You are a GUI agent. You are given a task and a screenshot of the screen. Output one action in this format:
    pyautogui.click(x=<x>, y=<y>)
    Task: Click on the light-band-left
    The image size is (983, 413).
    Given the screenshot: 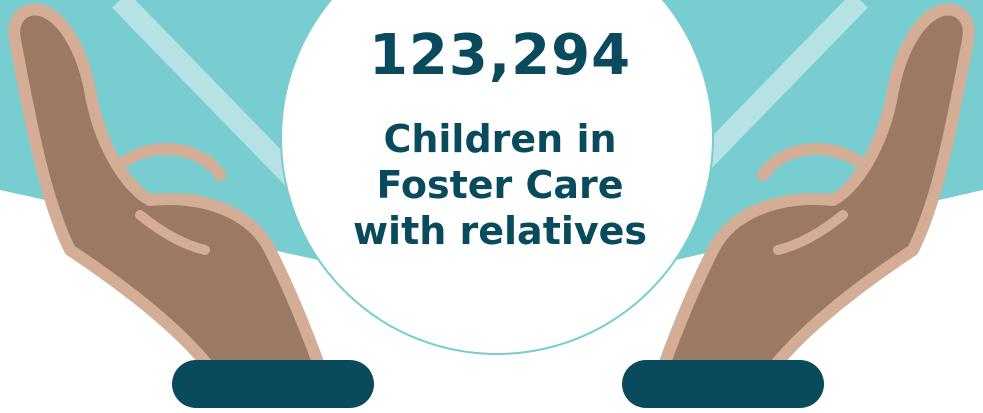 What is the action you would take?
    pyautogui.click(x=210, y=96)
    